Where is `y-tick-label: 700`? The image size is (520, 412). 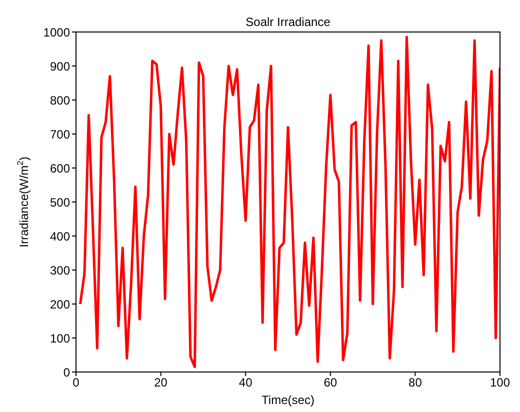
y-tick-label: 700 is located at coordinates (60, 134).